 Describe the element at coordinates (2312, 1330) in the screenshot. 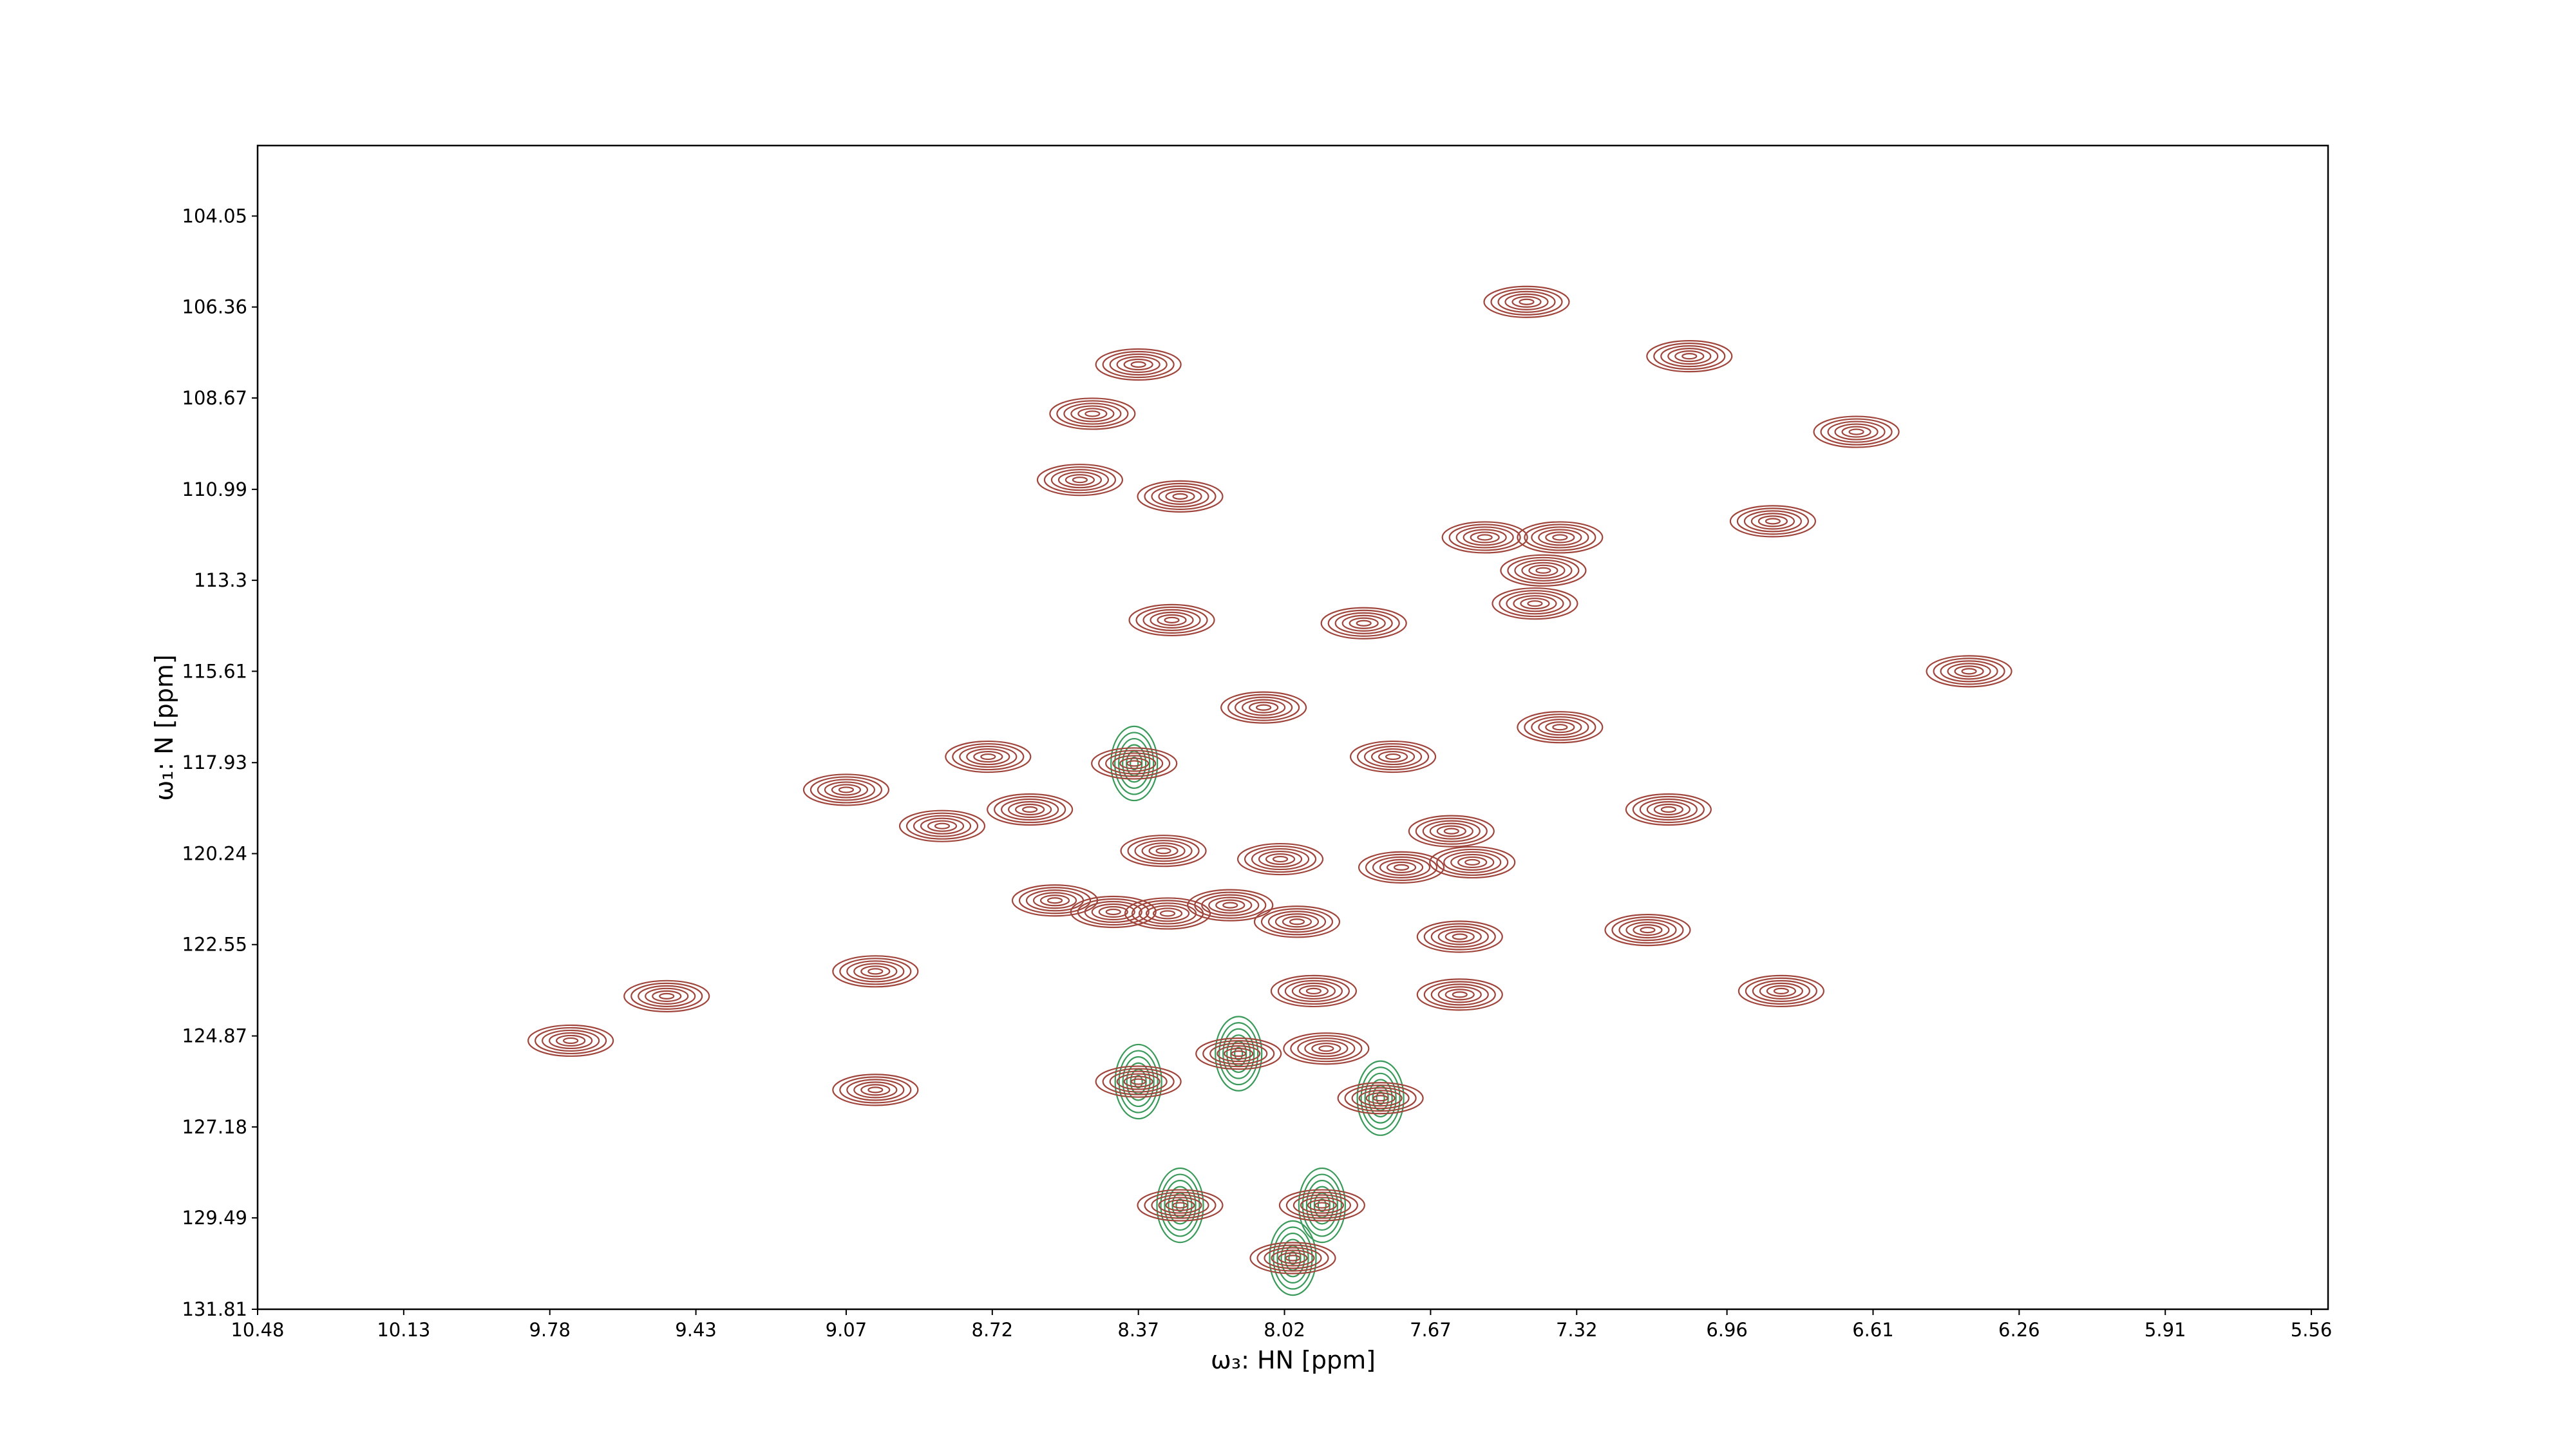

I see `x-tick-label: 5.56` at that location.